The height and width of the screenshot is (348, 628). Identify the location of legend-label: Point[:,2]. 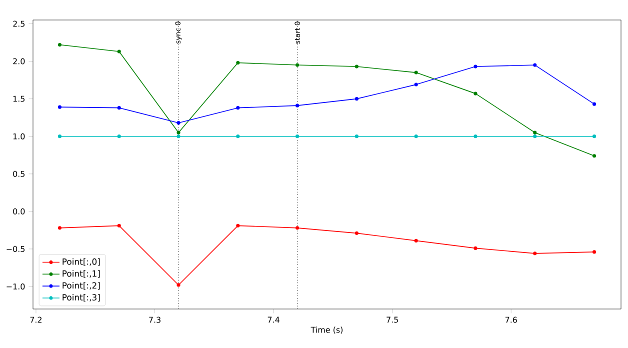
(81, 286).